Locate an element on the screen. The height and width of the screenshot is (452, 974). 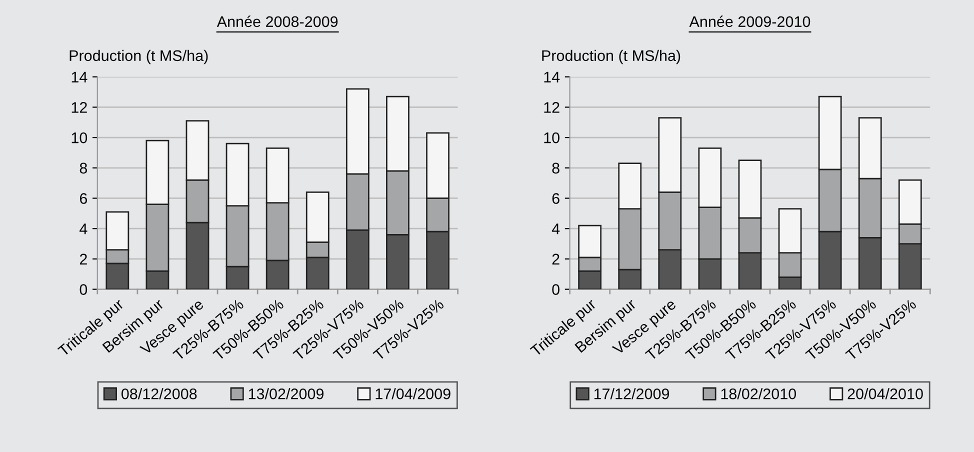
legend-label: 17/04/2009 is located at coordinates (413, 394).